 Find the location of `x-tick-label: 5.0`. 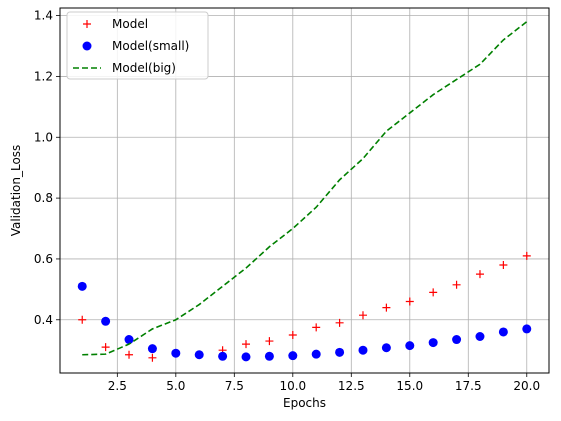

x-tick-label: 5.0 is located at coordinates (175, 386).